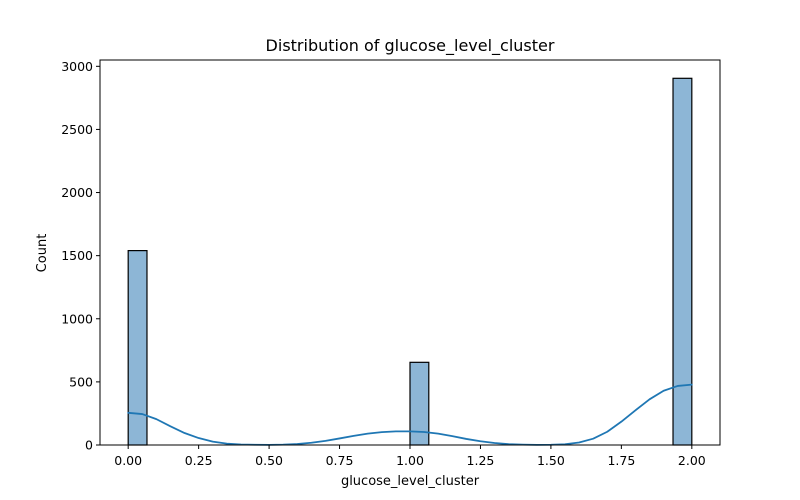 The image size is (800, 500). I want to click on x-tick-label: 1.75, so click(621, 460).